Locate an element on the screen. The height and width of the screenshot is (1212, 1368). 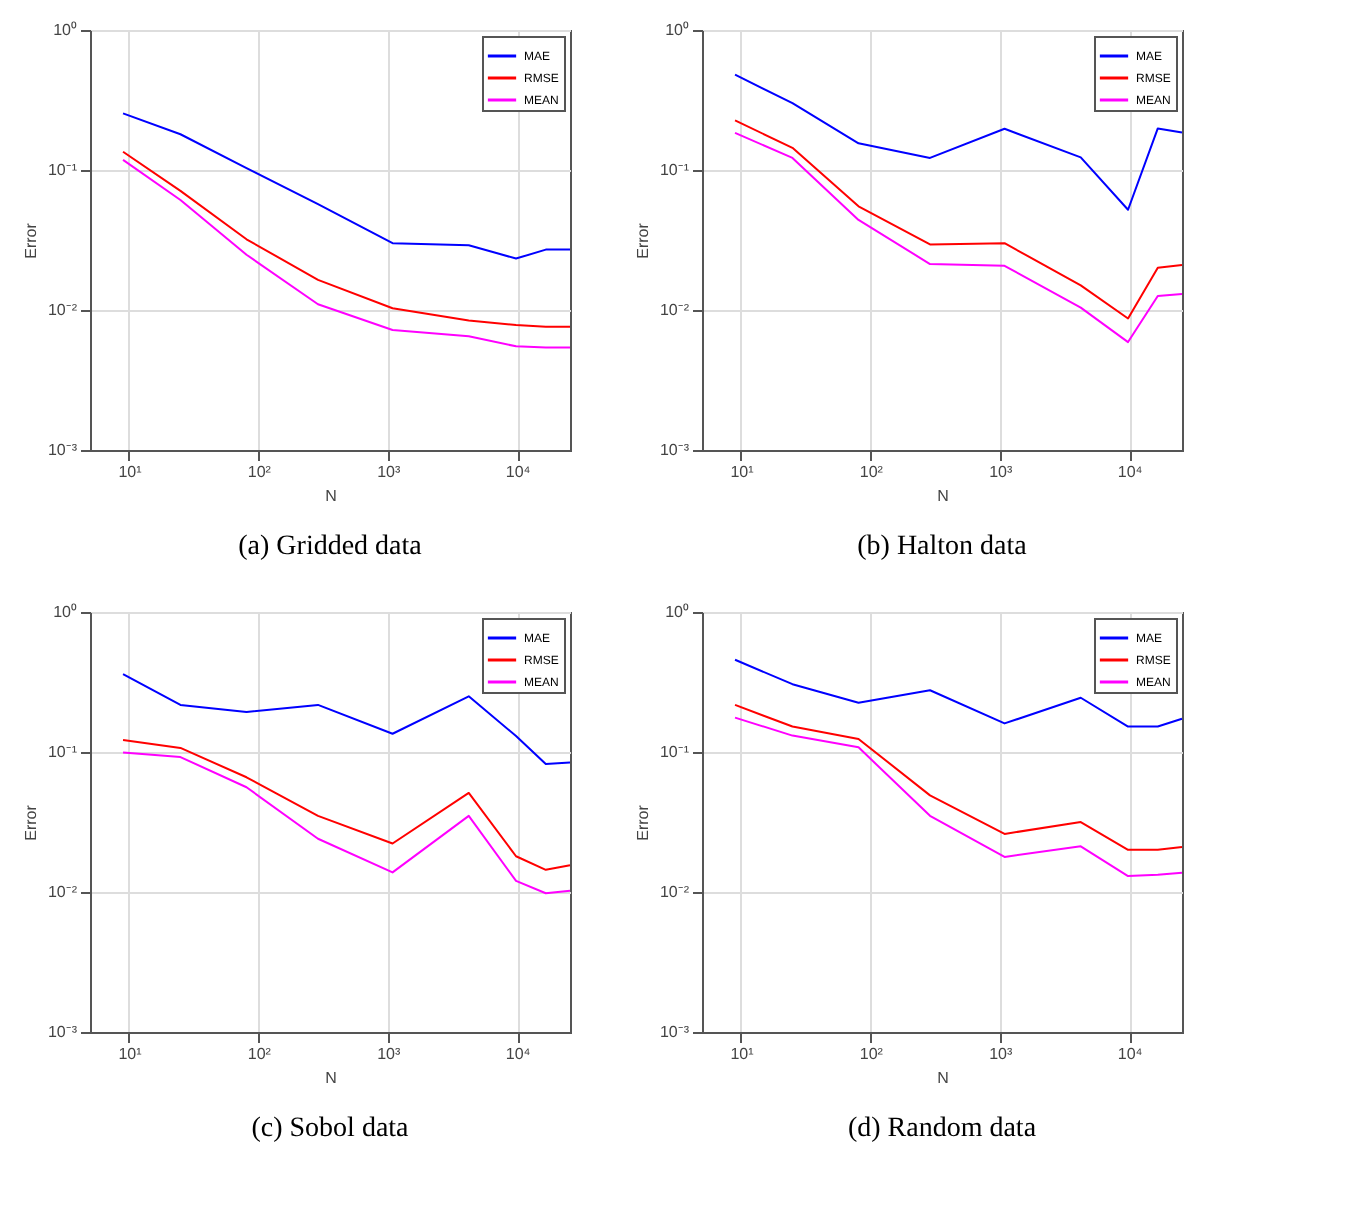
text: (d) Random data is located at coordinates (942, 1129).